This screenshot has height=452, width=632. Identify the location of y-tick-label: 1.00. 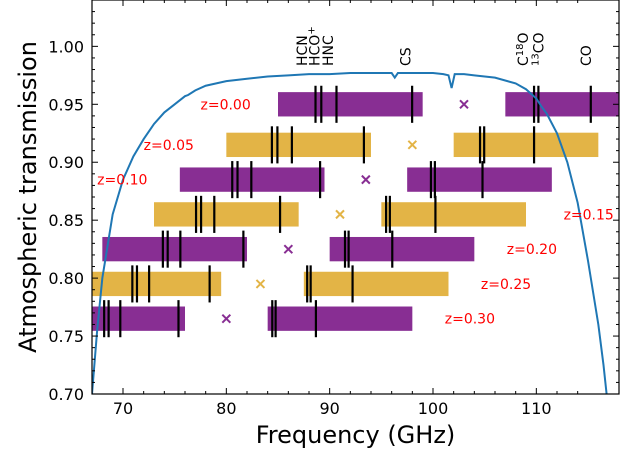
(66, 46).